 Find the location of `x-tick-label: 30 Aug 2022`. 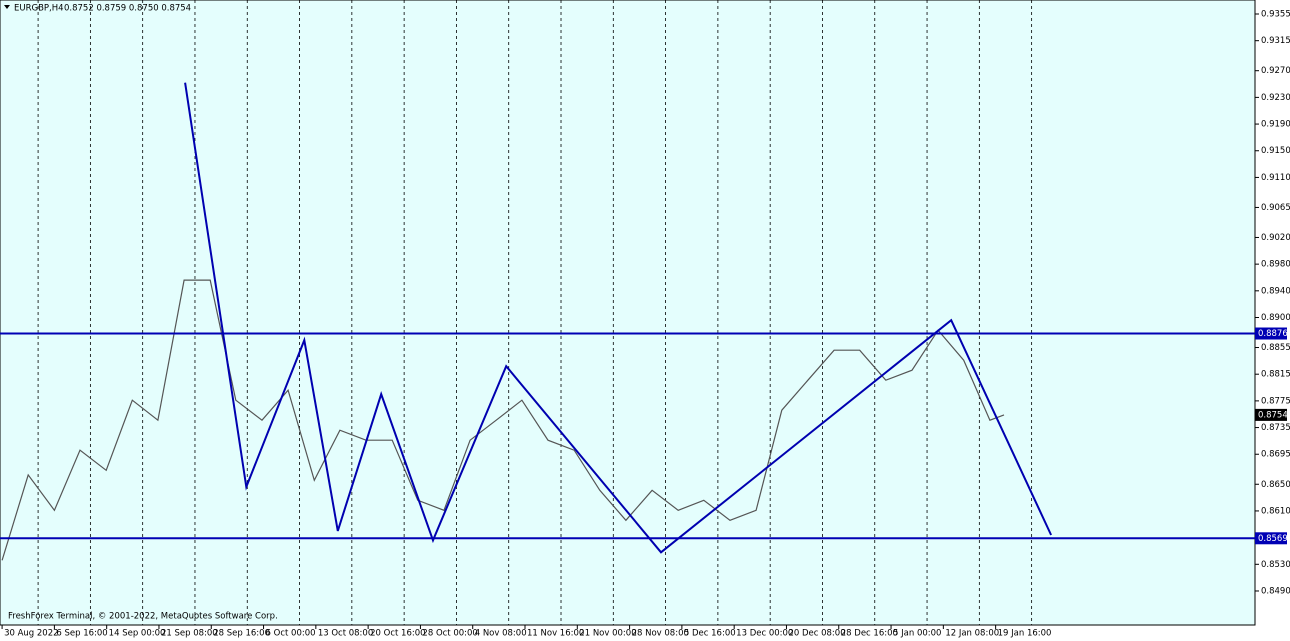

x-tick-label: 30 Aug 2022 is located at coordinates (31, 634).